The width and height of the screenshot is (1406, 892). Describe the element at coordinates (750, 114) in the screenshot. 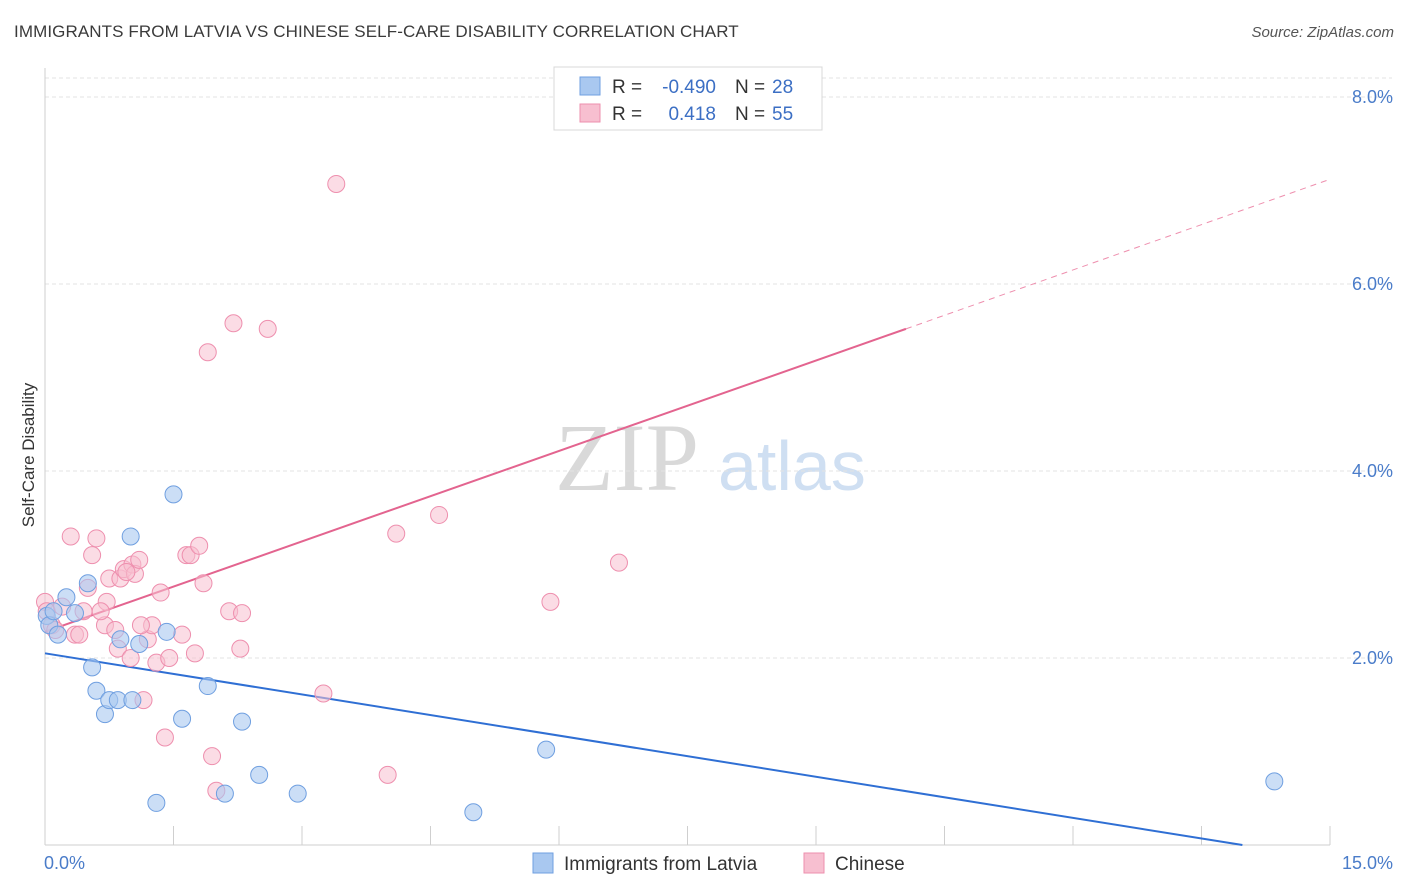

I see `legend-n-label-chinese: N =` at that location.